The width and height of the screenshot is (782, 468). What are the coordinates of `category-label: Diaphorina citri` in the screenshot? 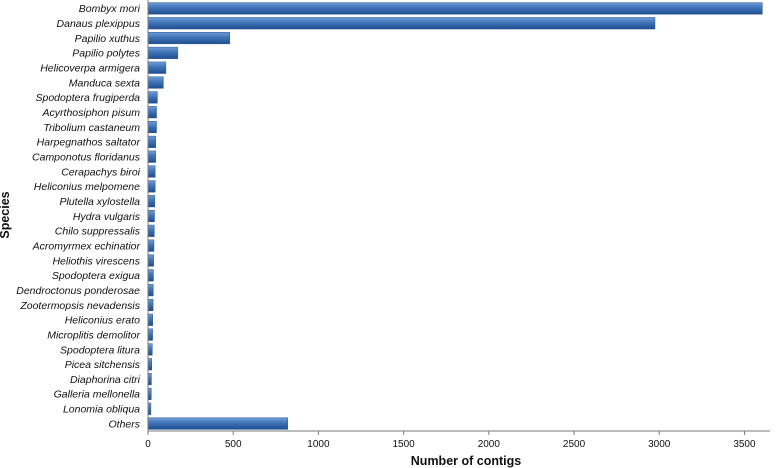 It's located at (105, 380).